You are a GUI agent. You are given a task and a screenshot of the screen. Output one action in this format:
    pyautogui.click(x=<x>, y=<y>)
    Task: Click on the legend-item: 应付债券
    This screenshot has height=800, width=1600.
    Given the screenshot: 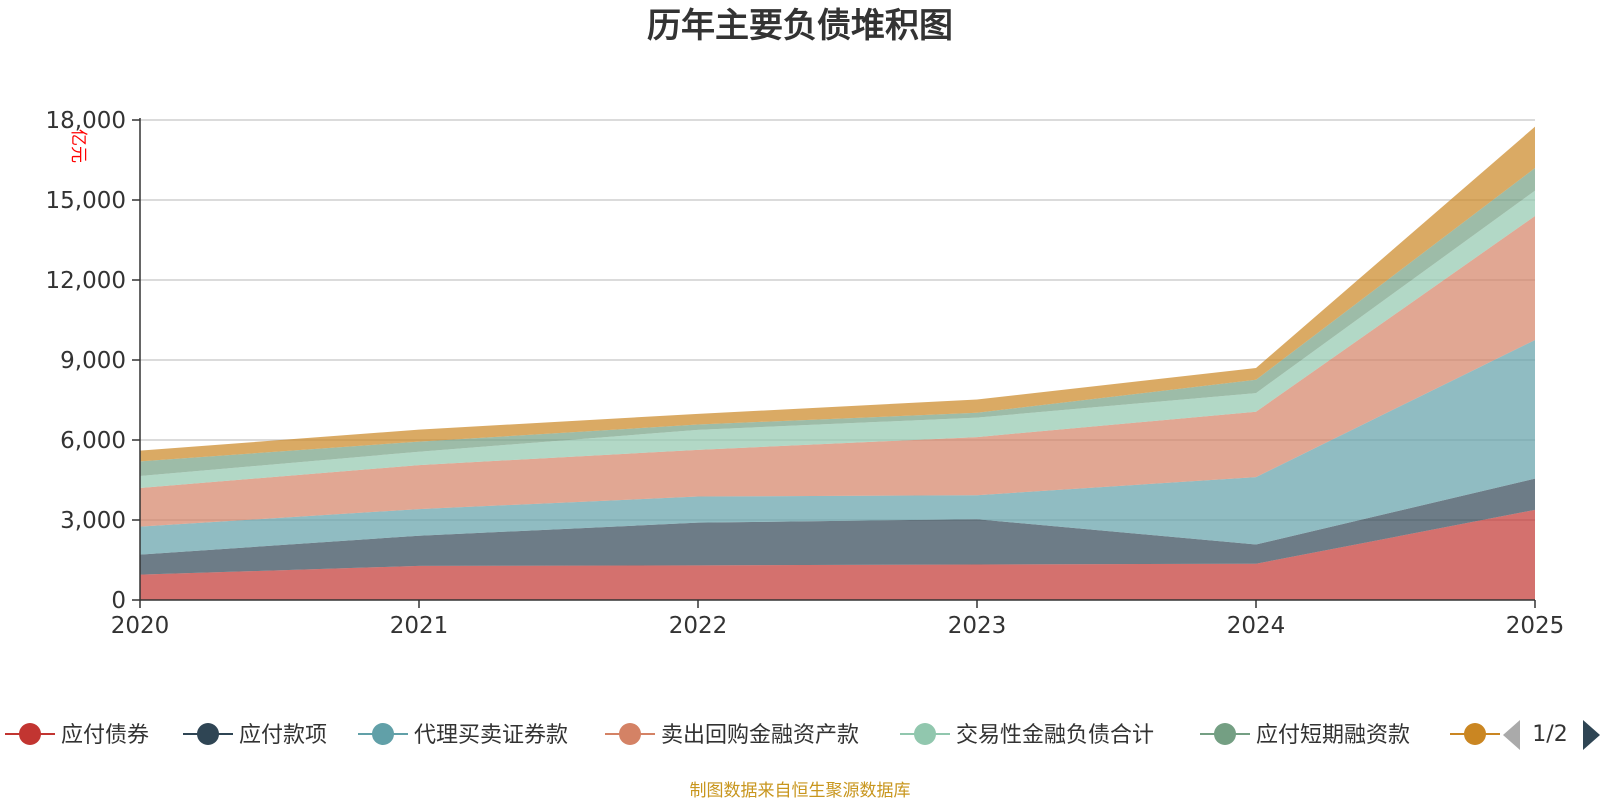 What is the action you would take?
    pyautogui.click(x=77, y=735)
    